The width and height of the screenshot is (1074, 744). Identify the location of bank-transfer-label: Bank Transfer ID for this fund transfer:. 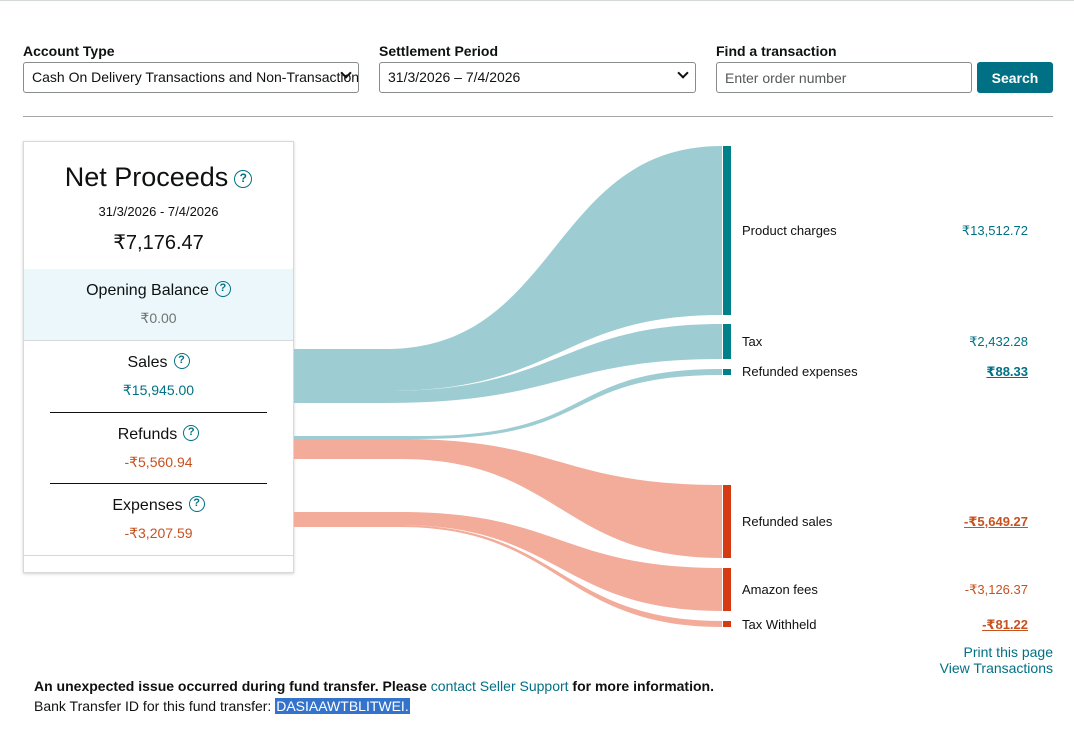
(153, 706).